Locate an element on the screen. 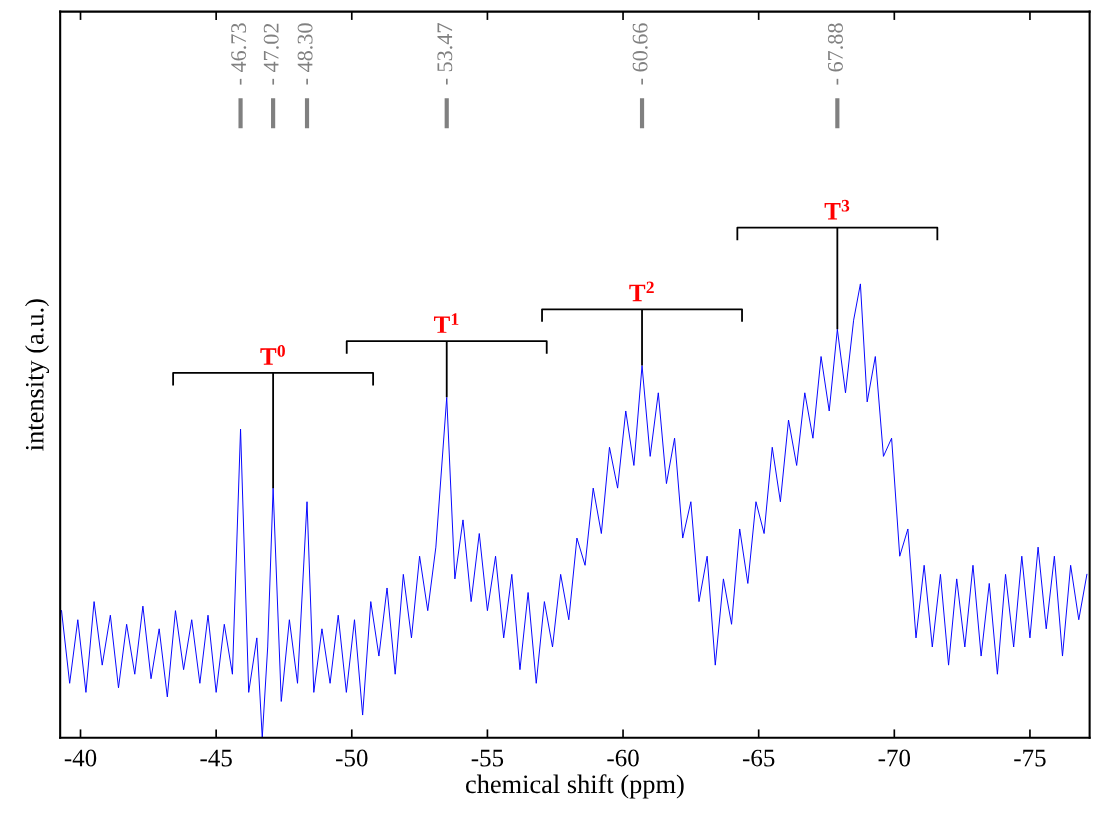 This screenshot has height=828, width=1094. annotation: T$^{0}$ is located at coordinates (272, 355).